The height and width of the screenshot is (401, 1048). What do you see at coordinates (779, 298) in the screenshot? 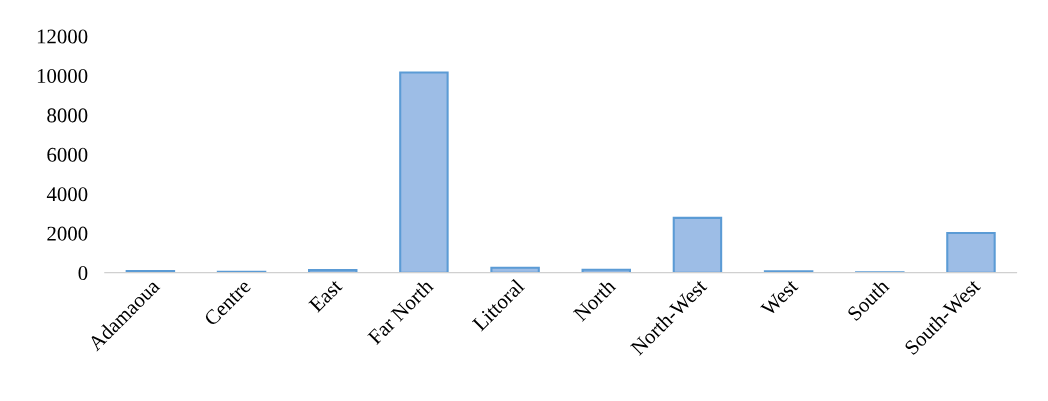
I see `x-tick-label: West` at bounding box center [779, 298].